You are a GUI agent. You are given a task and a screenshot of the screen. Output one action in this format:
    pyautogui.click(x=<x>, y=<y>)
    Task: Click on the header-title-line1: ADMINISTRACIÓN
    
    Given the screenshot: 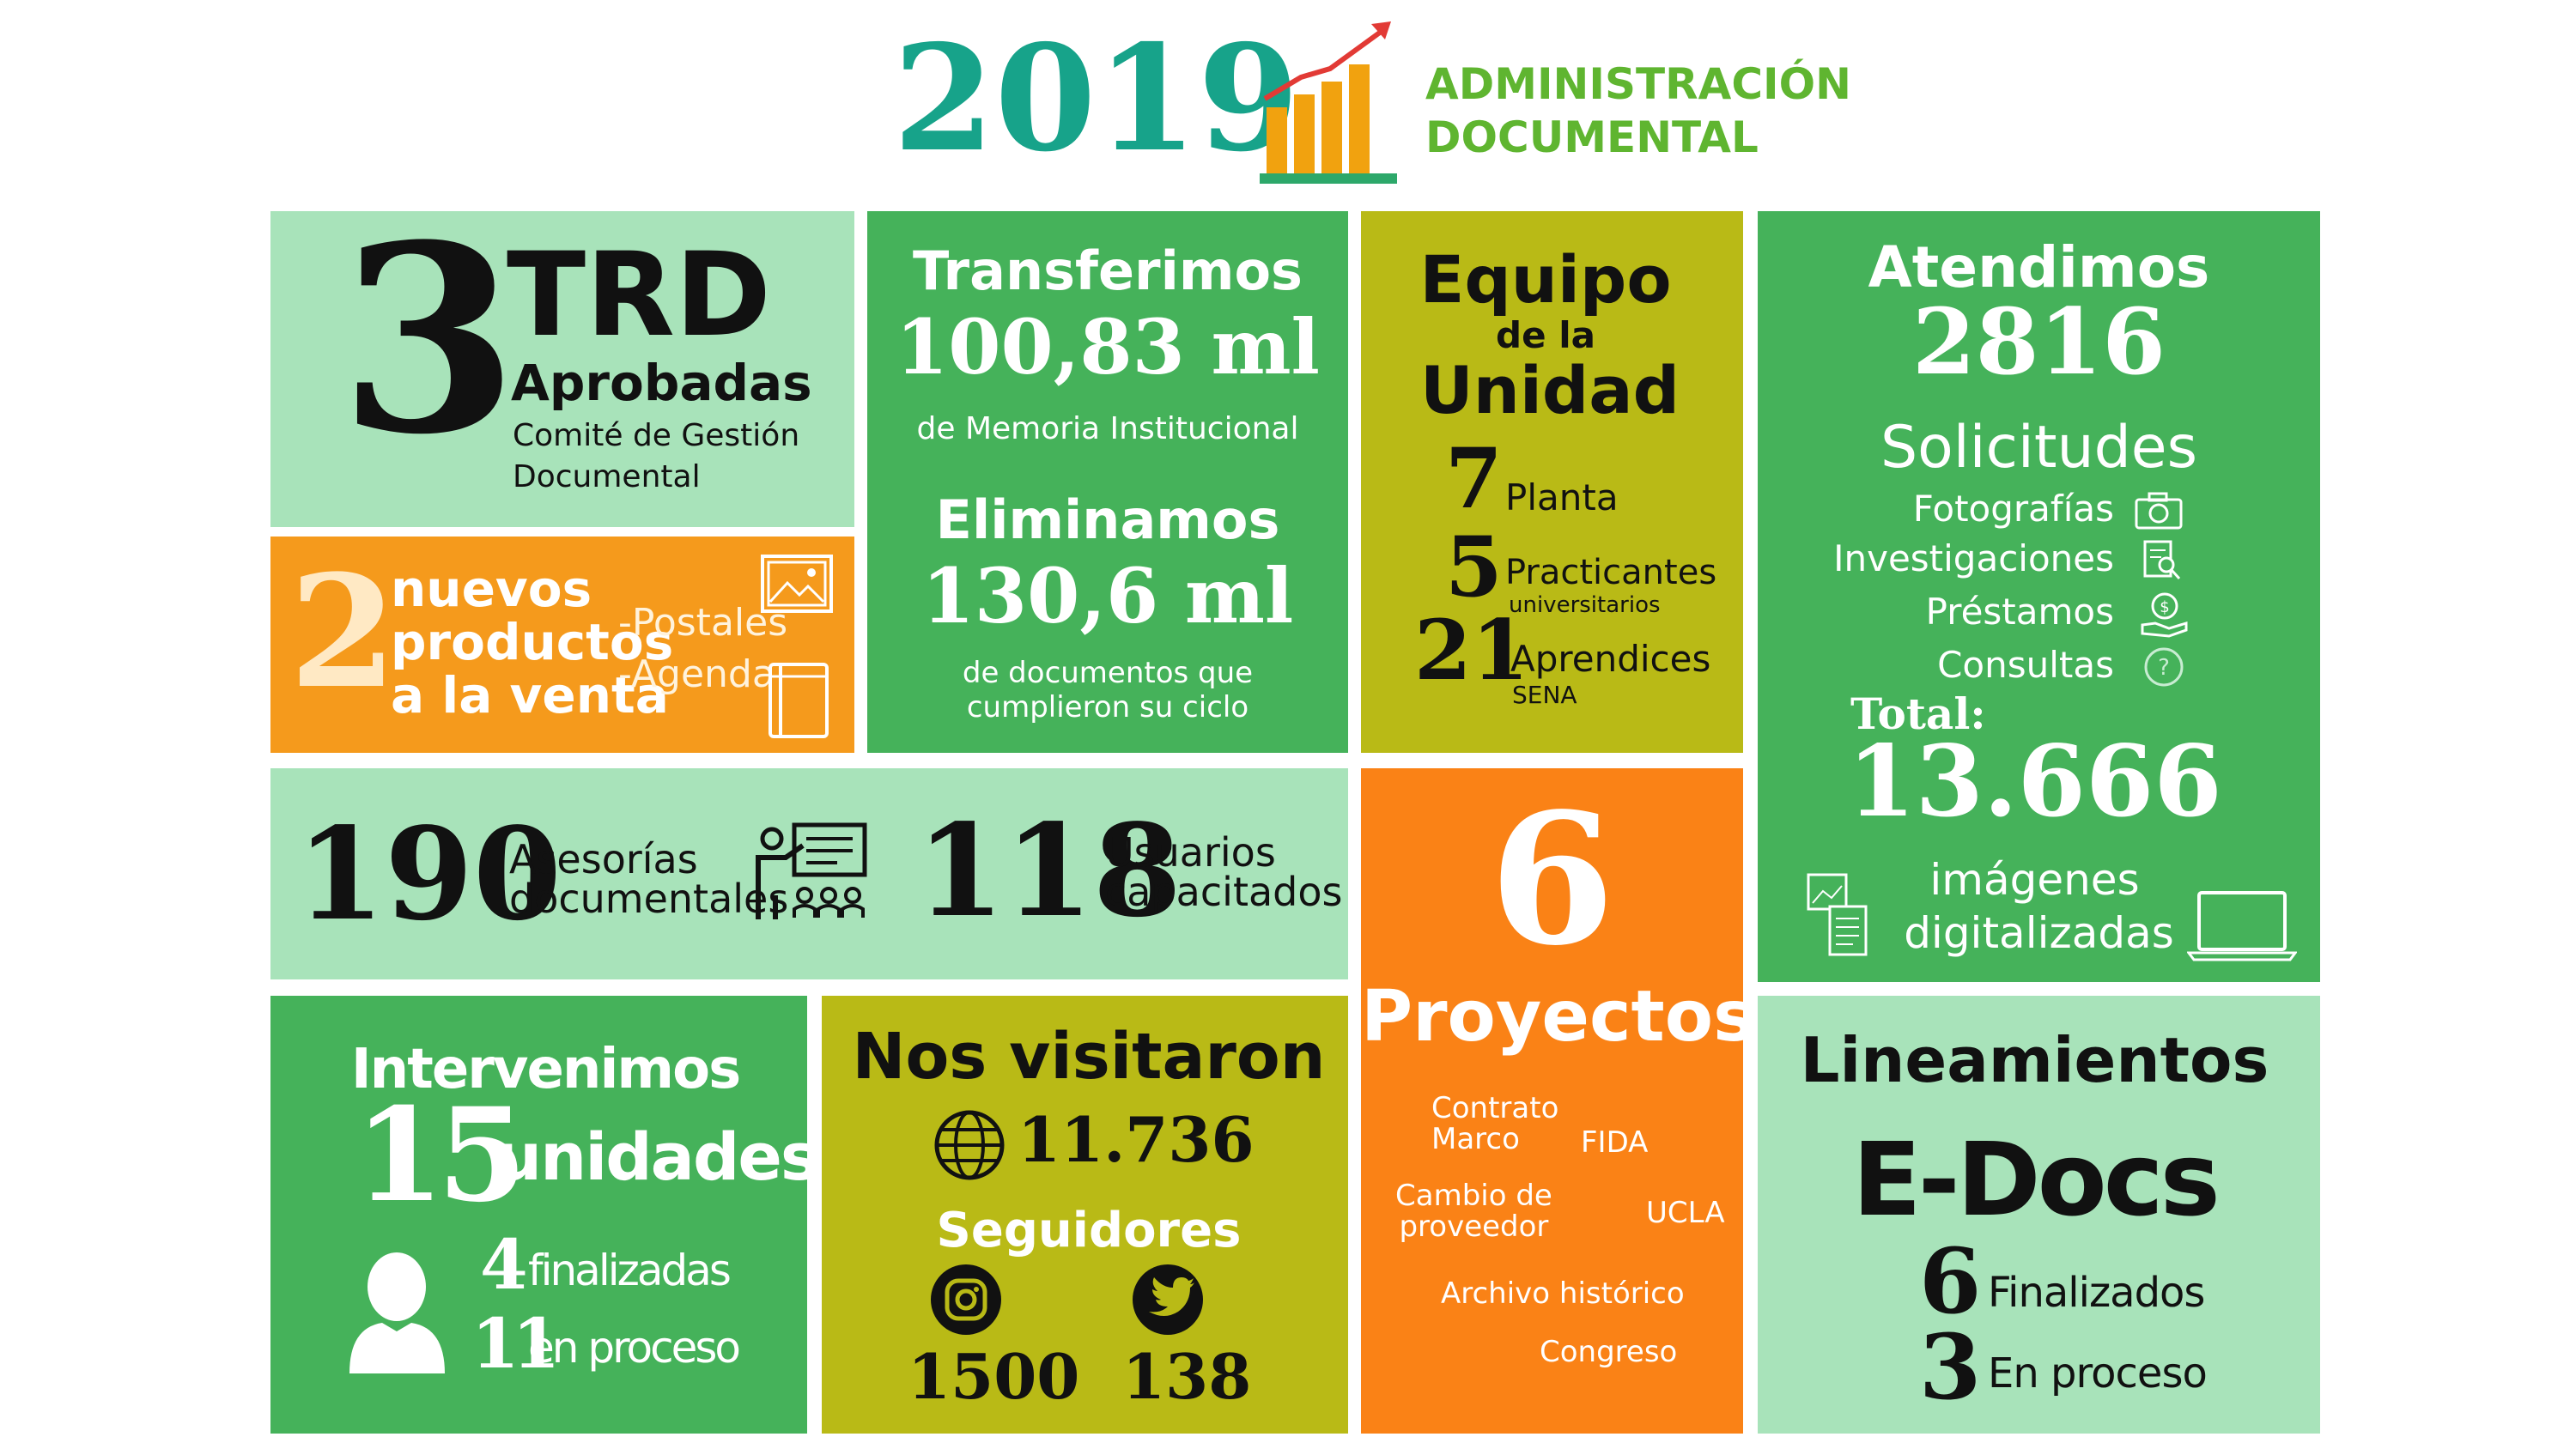 What is the action you would take?
    pyautogui.click(x=1638, y=84)
    